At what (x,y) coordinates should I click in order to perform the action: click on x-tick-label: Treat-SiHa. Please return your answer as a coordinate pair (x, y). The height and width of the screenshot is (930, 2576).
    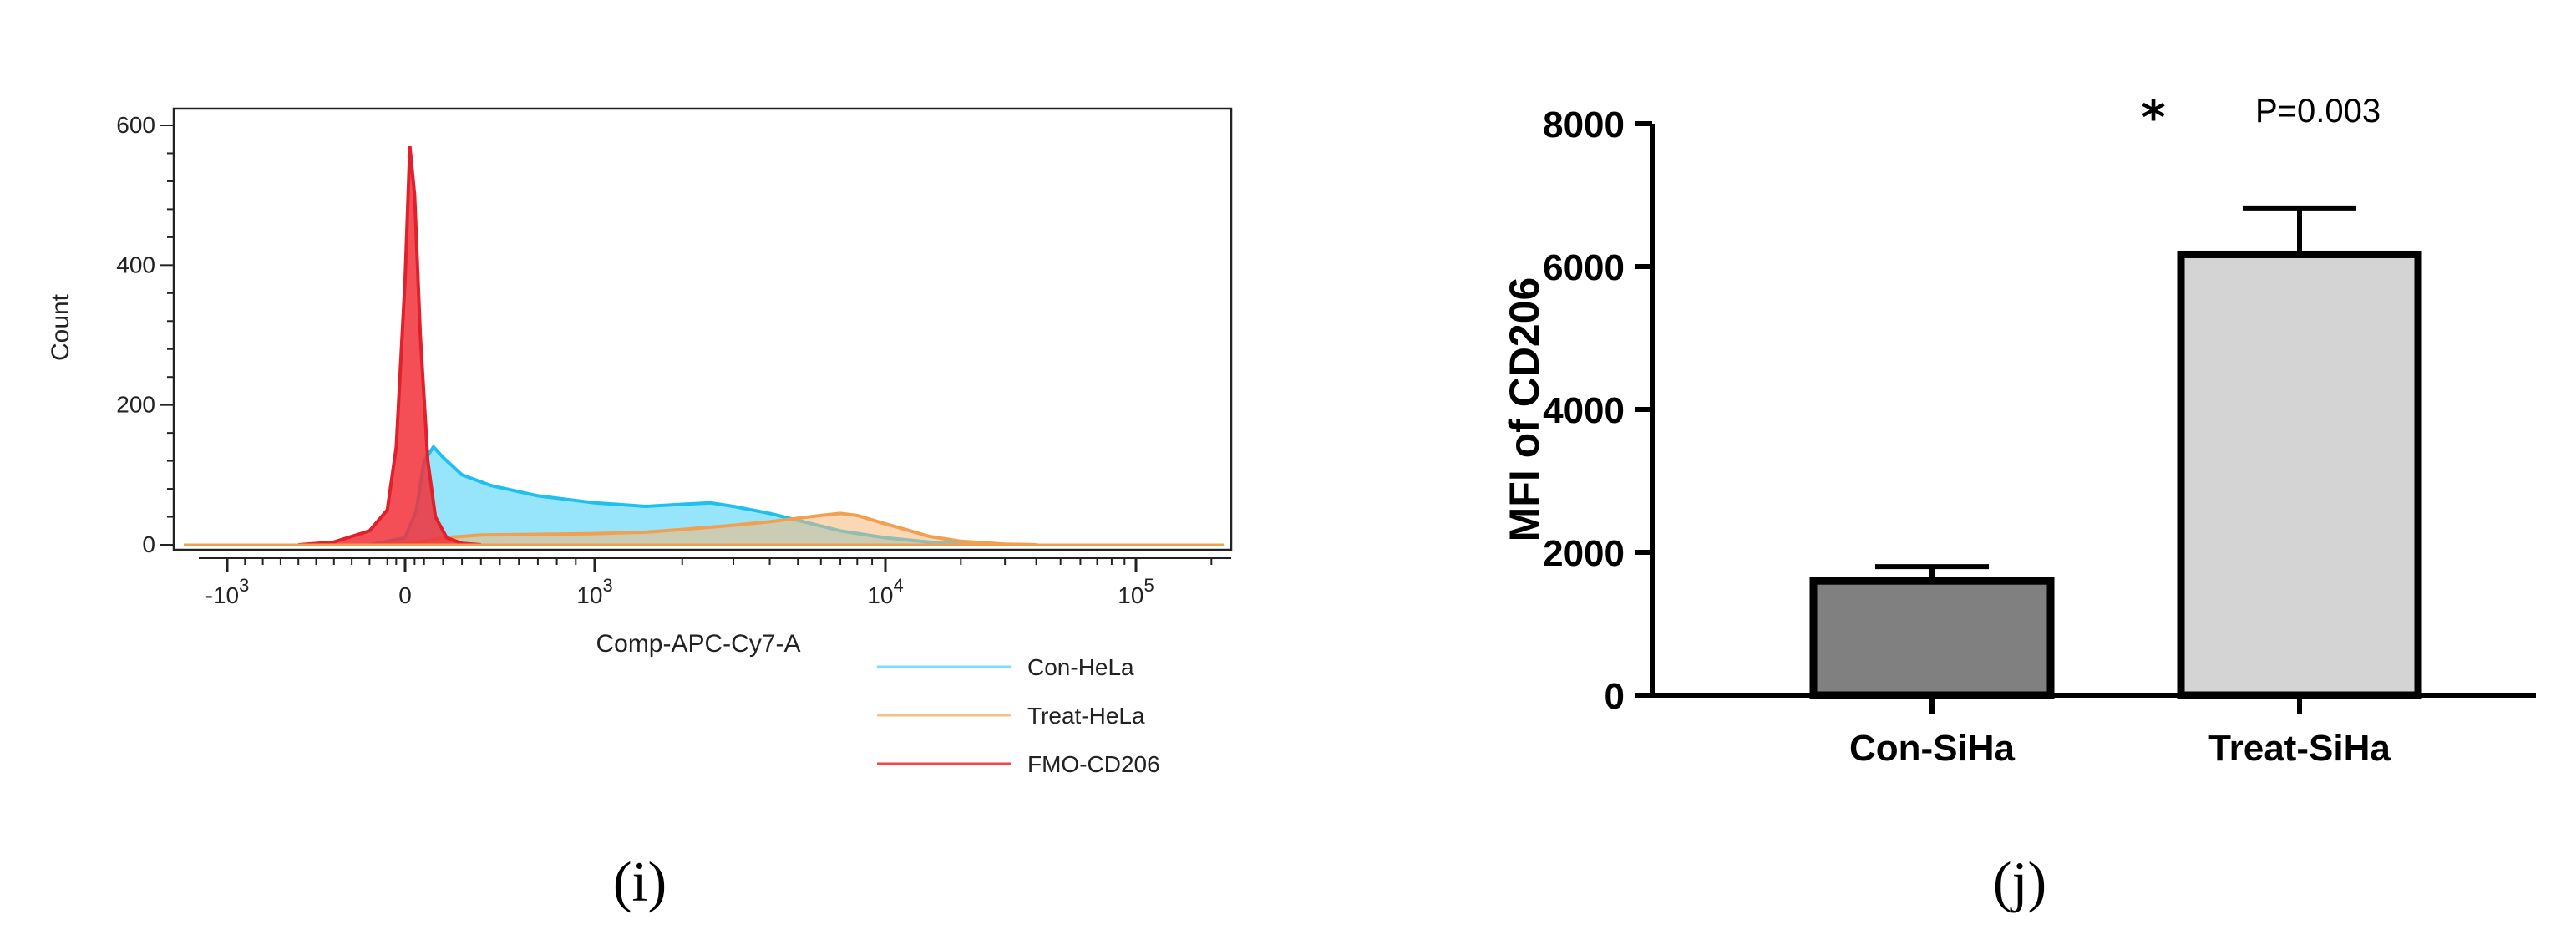
    Looking at the image, I should click on (2299, 748).